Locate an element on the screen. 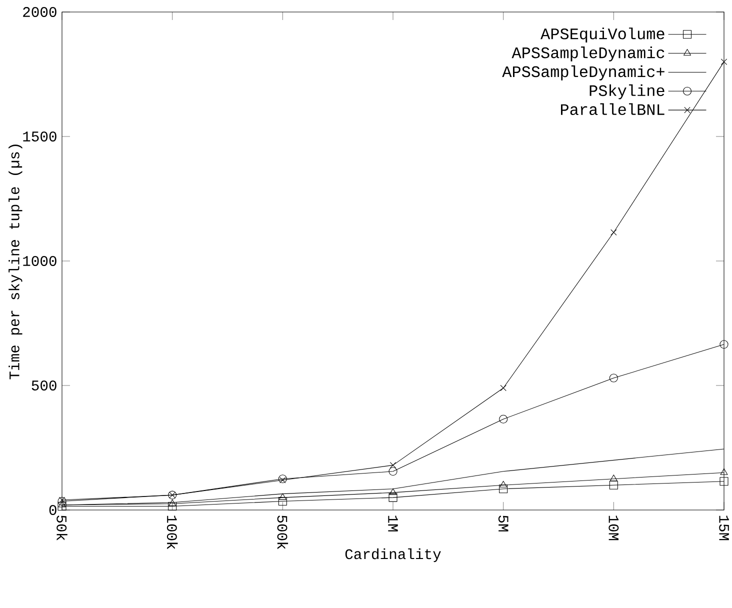 Image resolution: width=732 pixels, height=608 pixels. x-tick-label: 50k is located at coordinates (62, 528).